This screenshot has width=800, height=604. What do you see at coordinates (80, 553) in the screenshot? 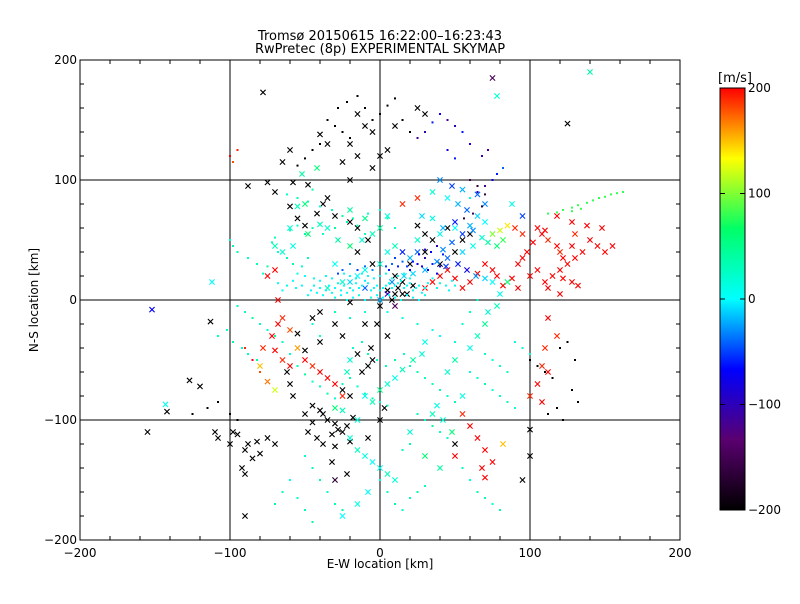
I see `x-tick-label: −200` at bounding box center [80, 553].